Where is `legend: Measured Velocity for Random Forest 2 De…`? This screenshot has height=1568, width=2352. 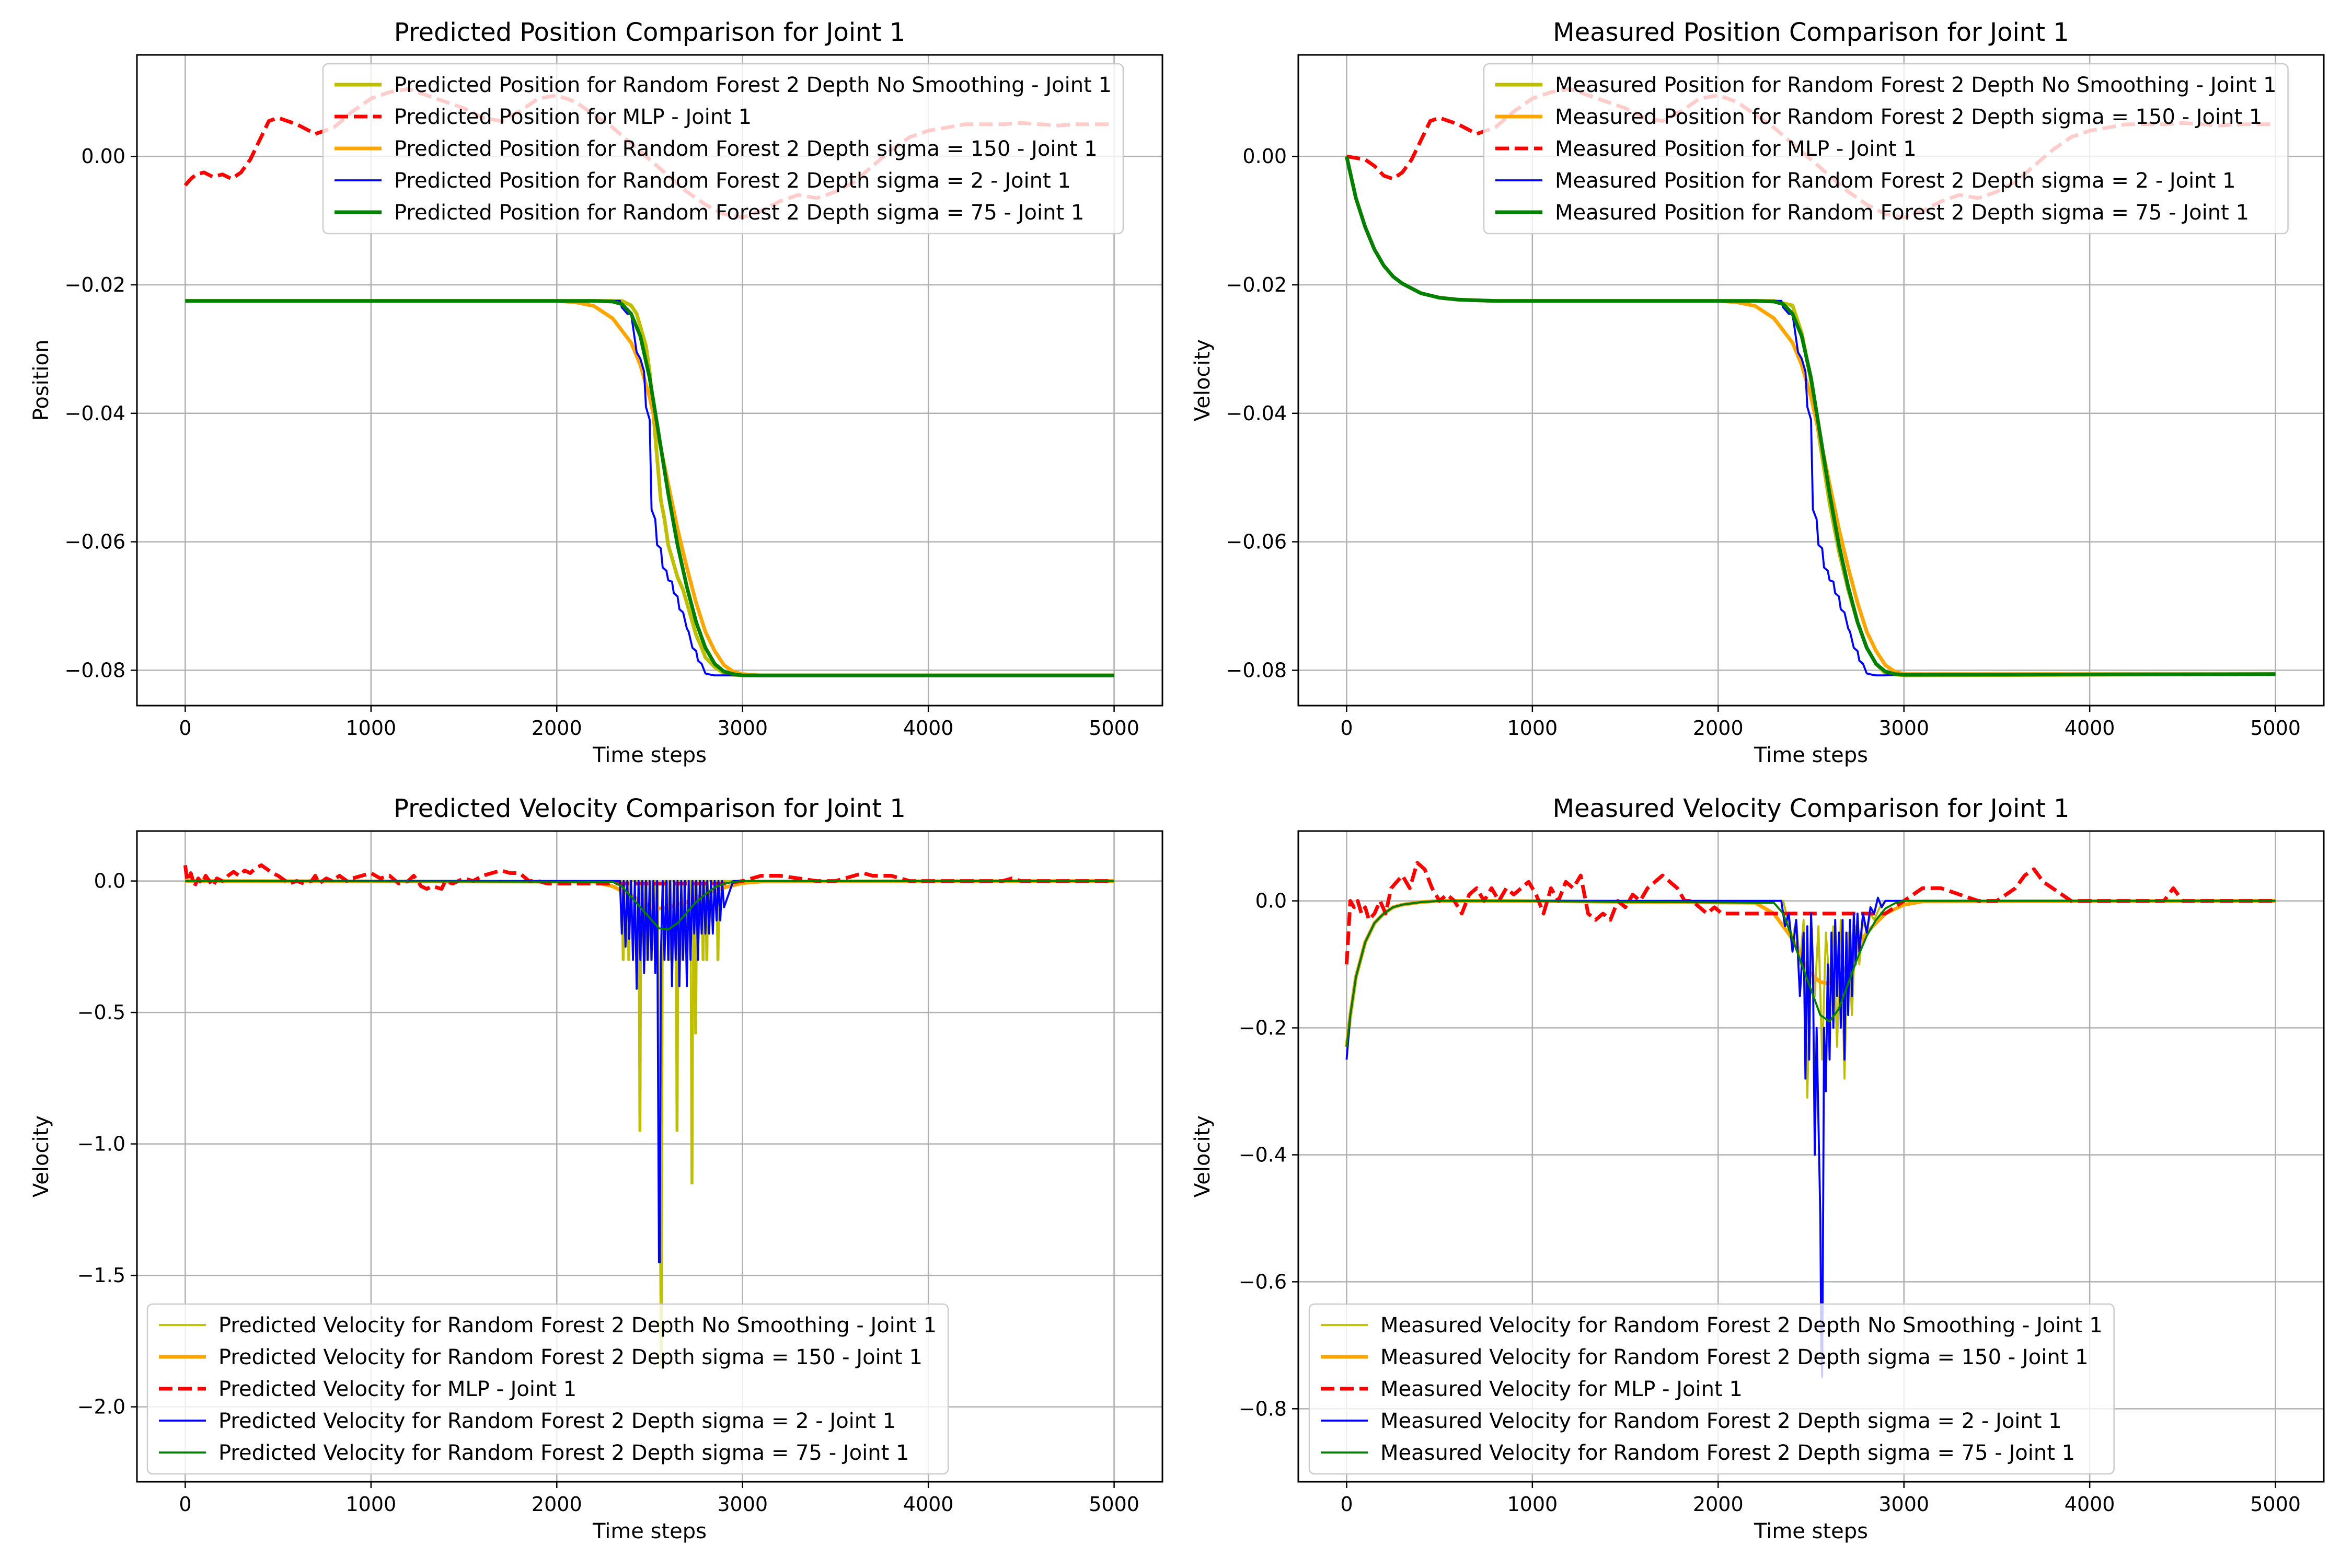
legend: Measured Velocity for Random Forest 2 De… is located at coordinates (1711, 1389).